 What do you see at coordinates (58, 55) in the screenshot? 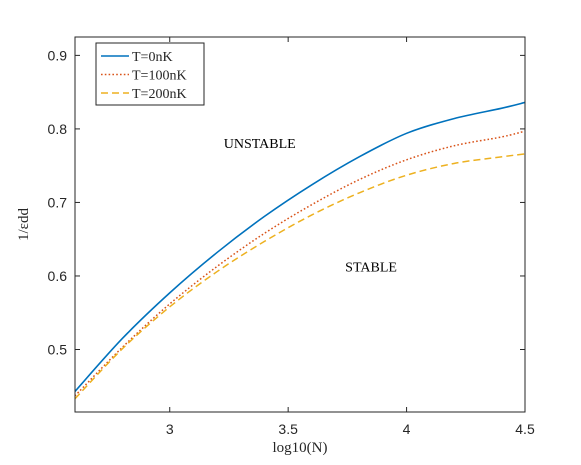
I see `y-tick-label: 0.9` at bounding box center [58, 55].